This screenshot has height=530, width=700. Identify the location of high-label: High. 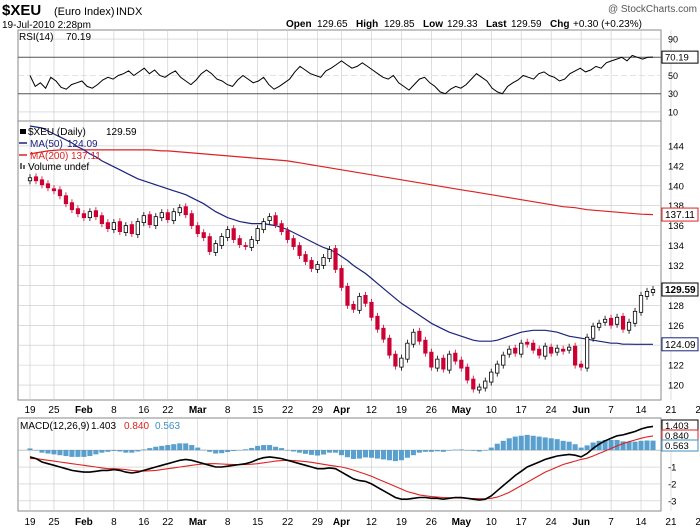
(367, 24).